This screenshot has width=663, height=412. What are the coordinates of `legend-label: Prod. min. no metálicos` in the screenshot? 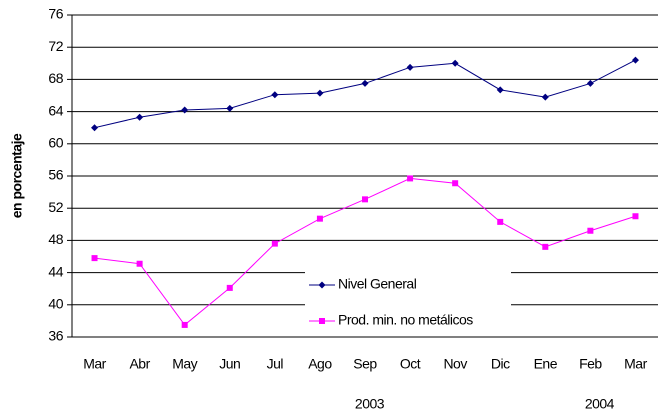 It's located at (405, 320).